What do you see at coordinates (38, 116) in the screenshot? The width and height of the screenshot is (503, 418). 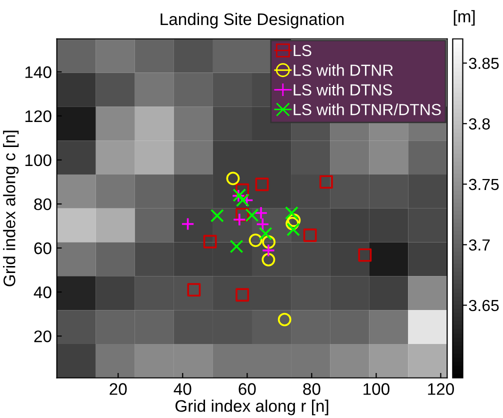 I see `y-tick-label: 120` at bounding box center [38, 116].